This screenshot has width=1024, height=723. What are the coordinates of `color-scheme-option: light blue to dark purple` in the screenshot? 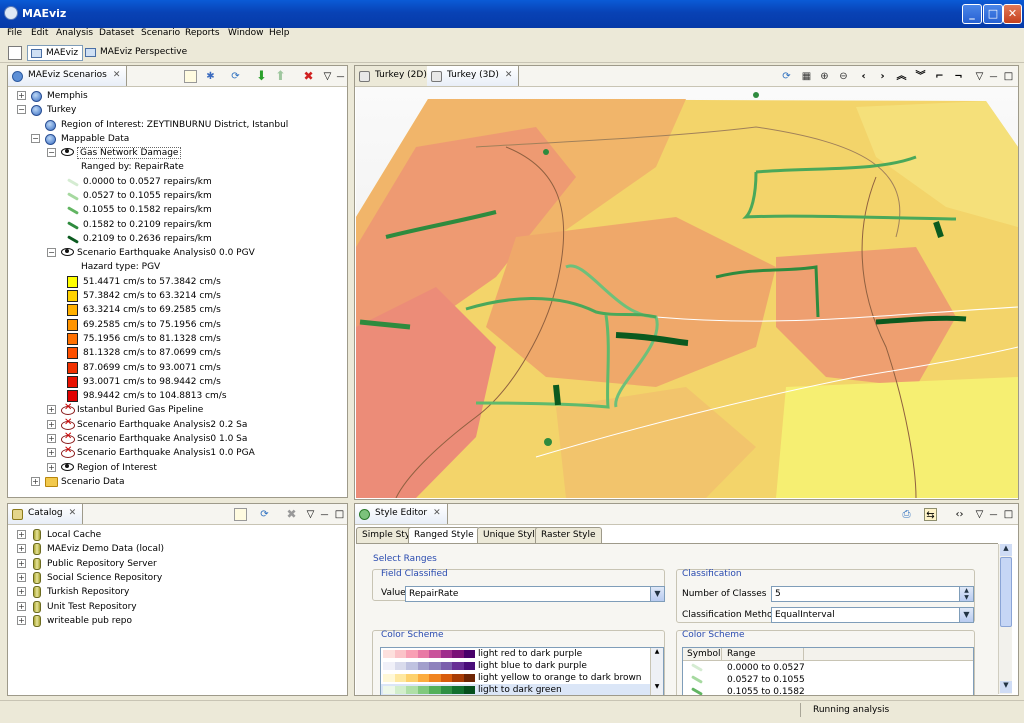 It's located at (516, 666).